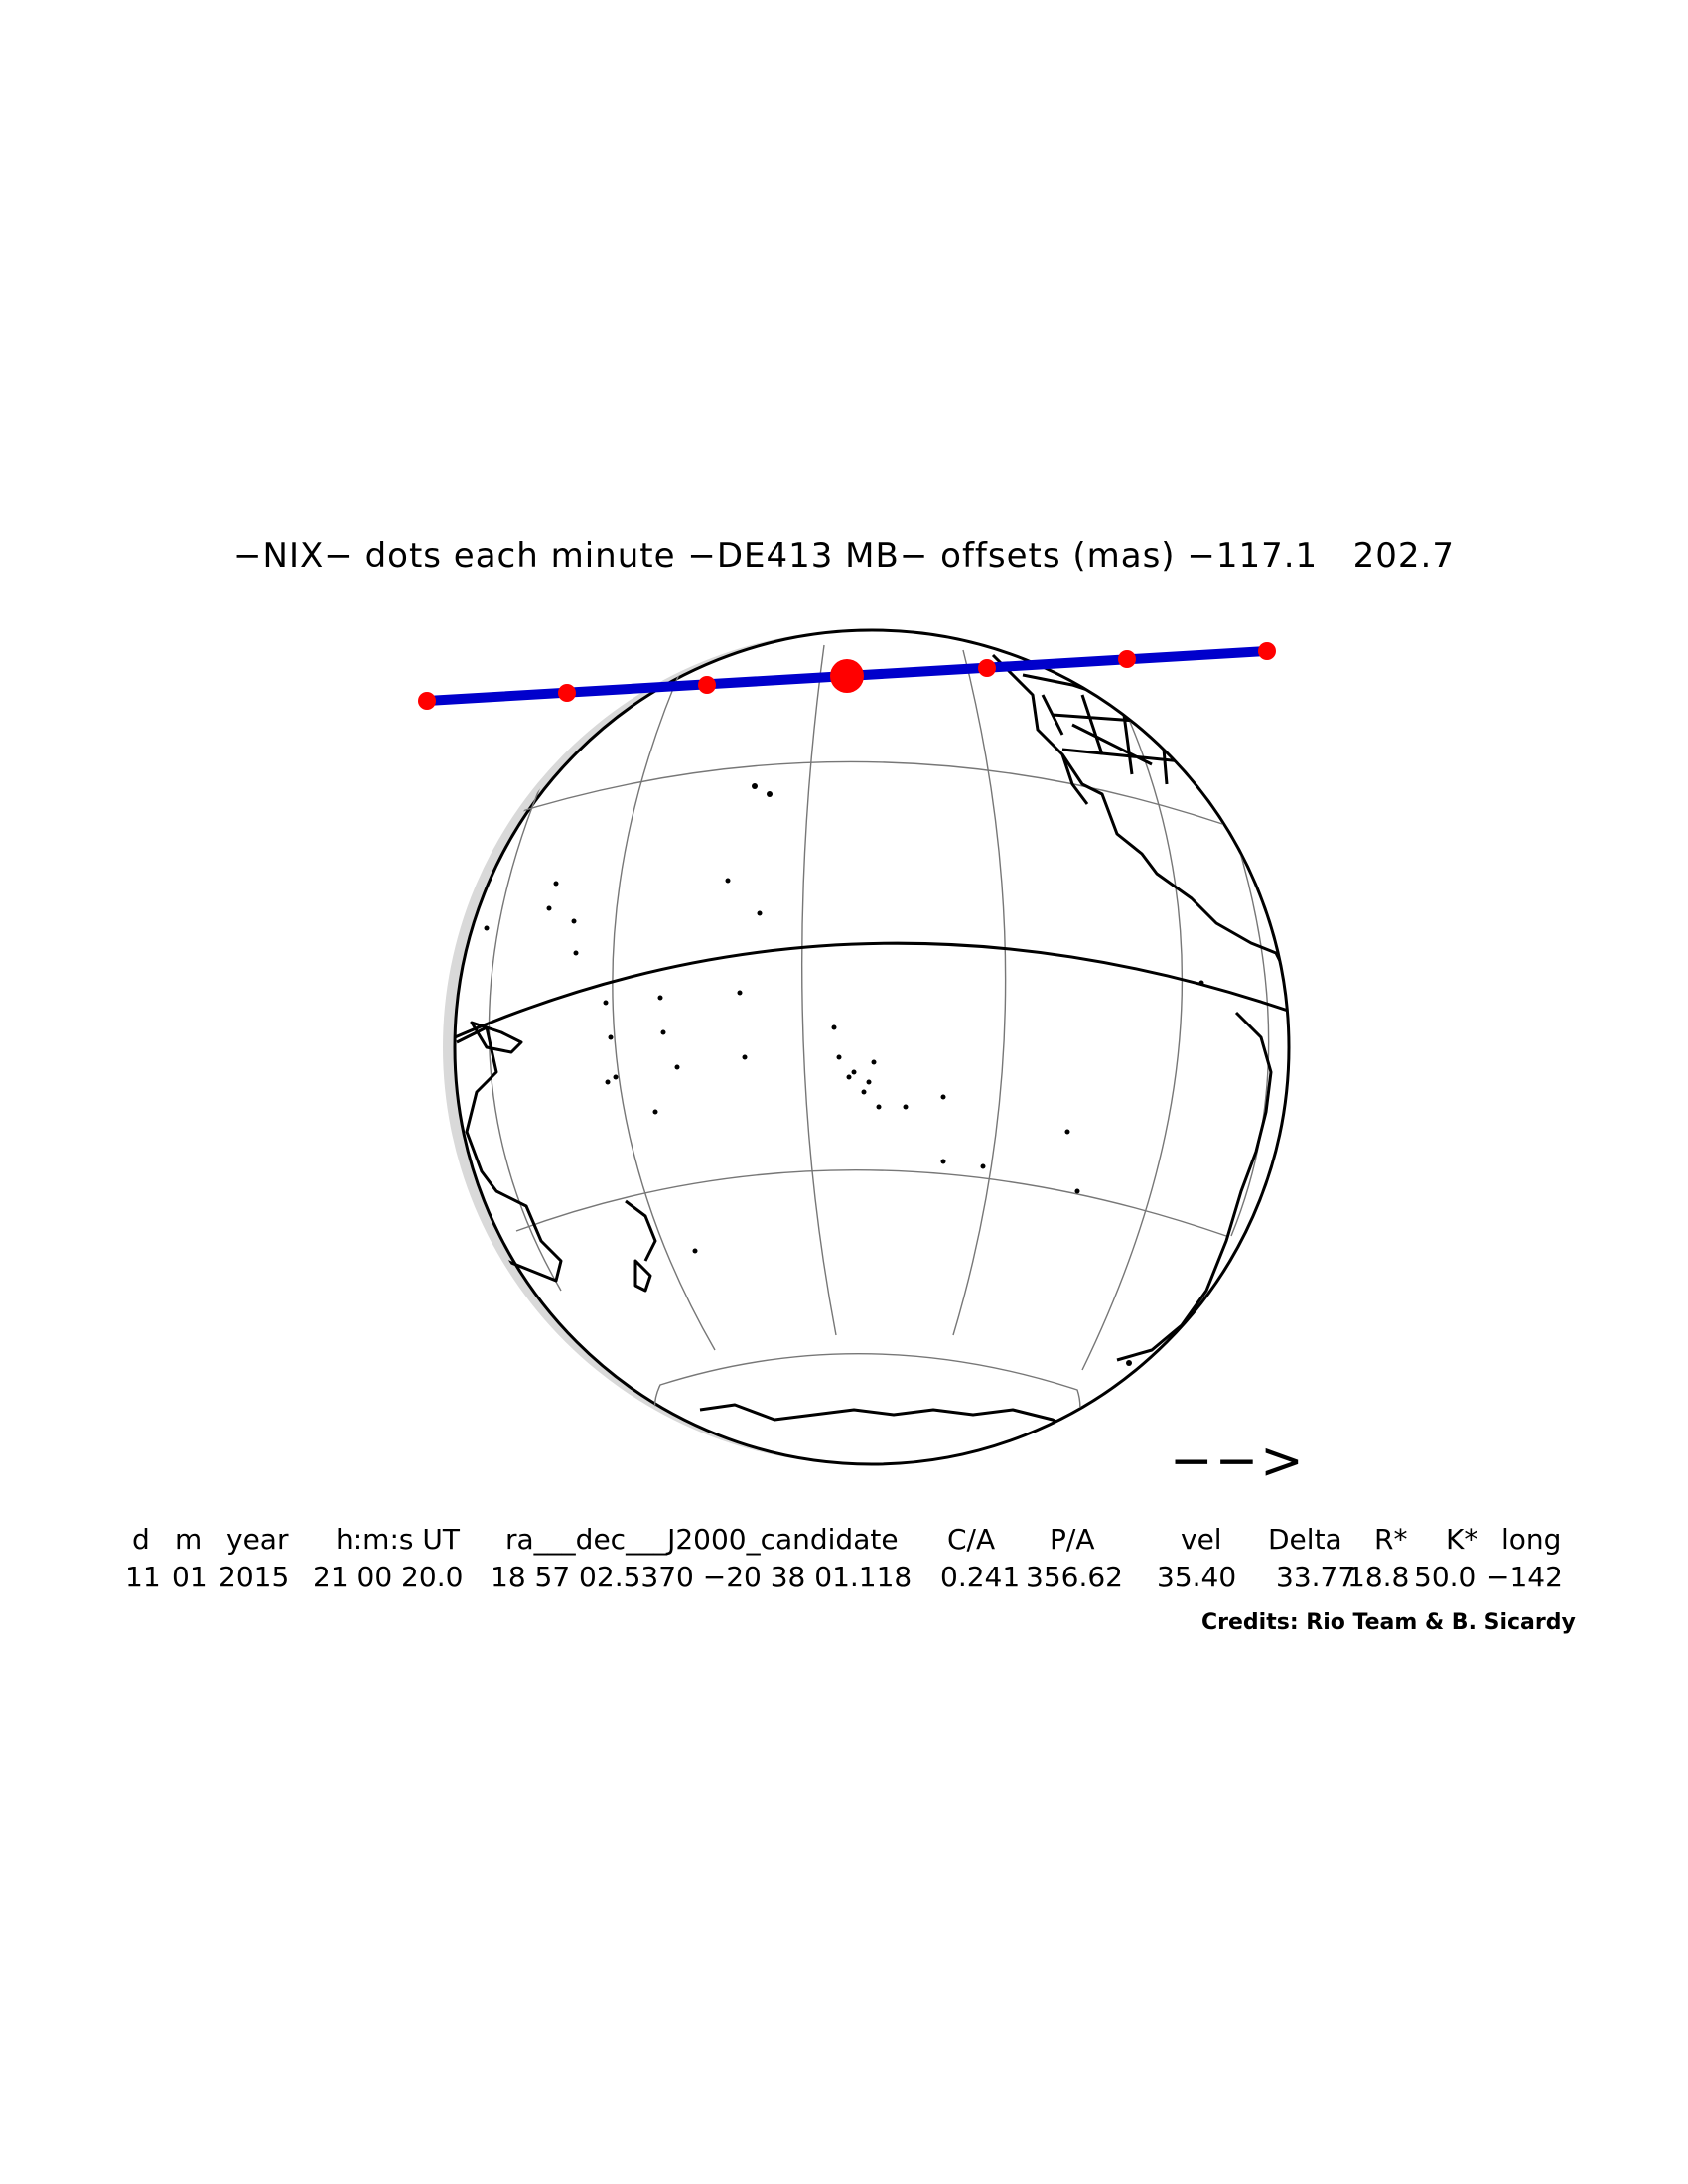  What do you see at coordinates (702, 1539) in the screenshot?
I see `header-coordinates: ra___dec___J2000_candidate` at bounding box center [702, 1539].